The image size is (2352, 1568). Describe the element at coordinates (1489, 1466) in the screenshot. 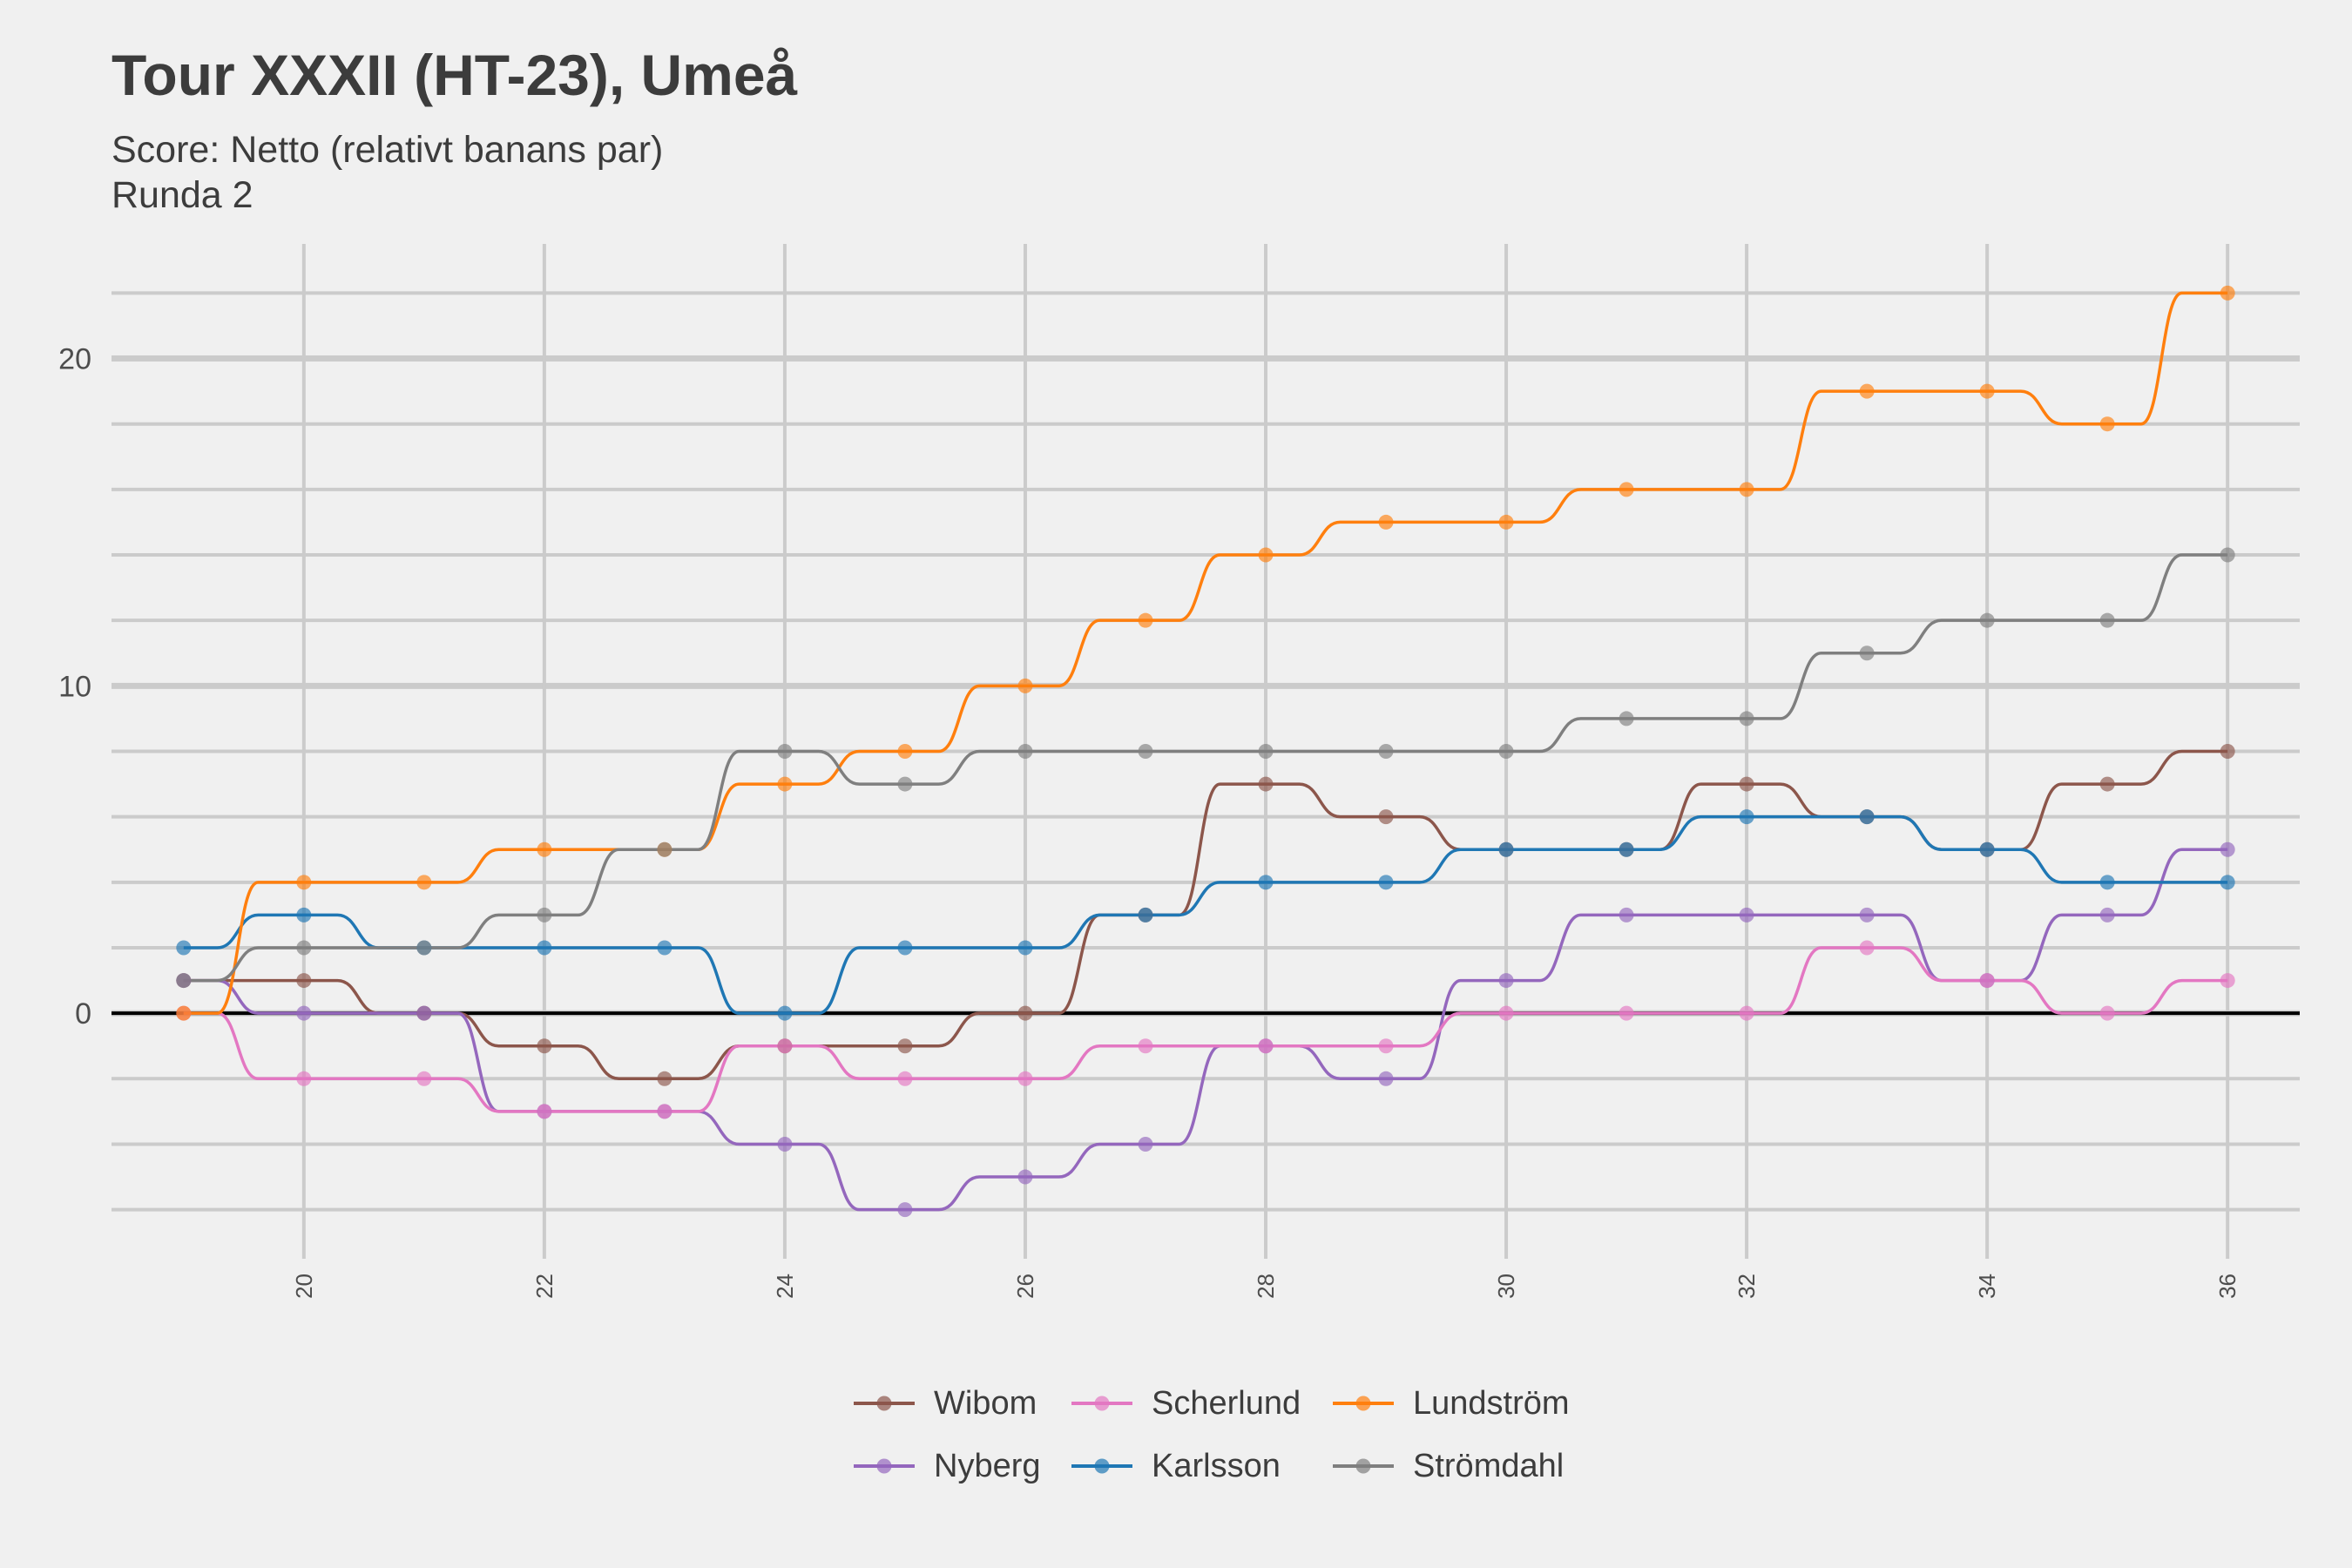

I see `legend-label: Strömdahl` at that location.